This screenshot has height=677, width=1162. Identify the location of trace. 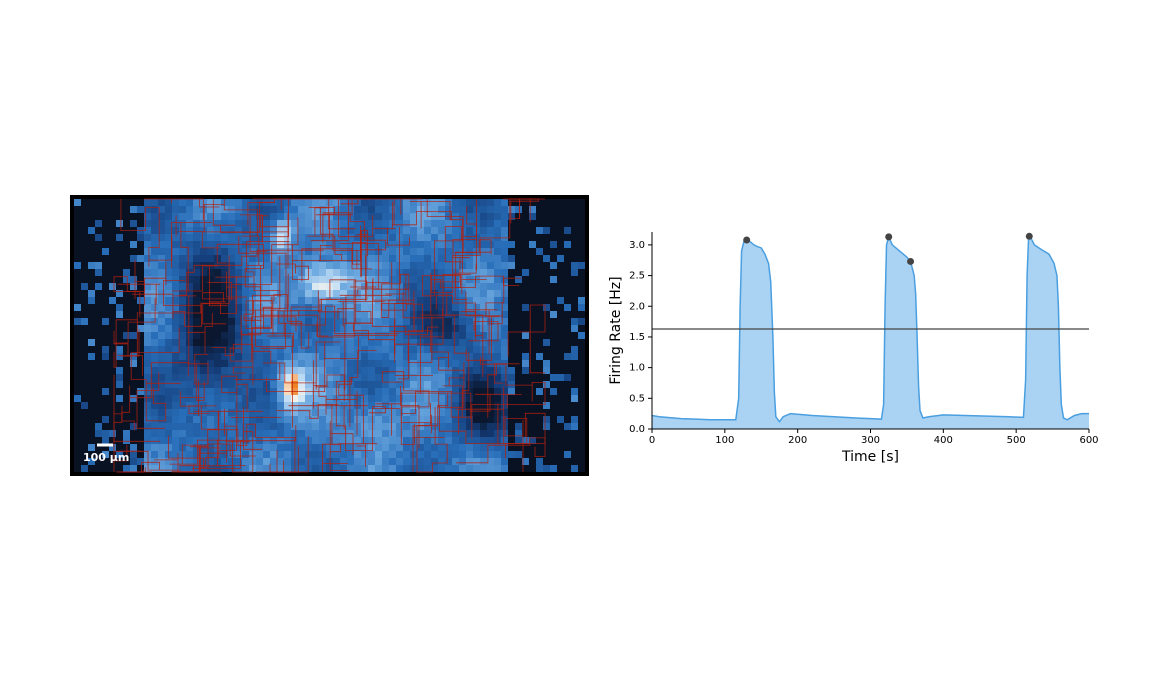
(360, 416).